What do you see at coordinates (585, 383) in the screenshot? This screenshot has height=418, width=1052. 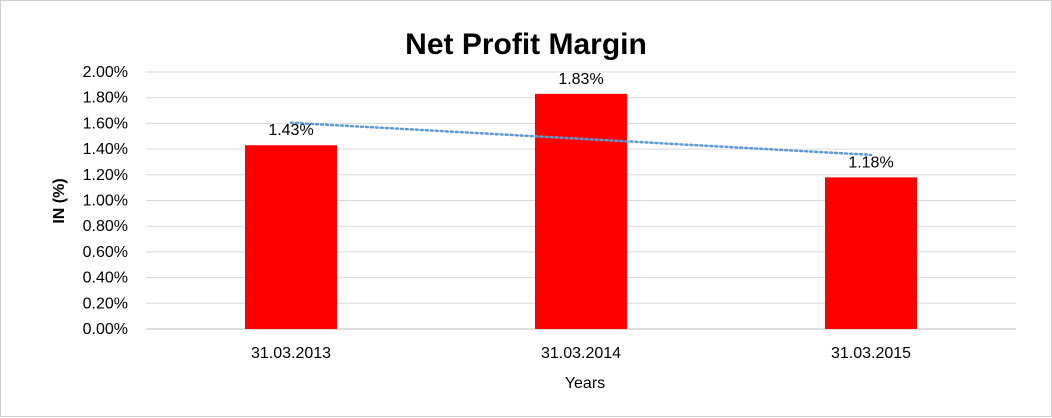 I see `x-axis-label: Years` at bounding box center [585, 383].